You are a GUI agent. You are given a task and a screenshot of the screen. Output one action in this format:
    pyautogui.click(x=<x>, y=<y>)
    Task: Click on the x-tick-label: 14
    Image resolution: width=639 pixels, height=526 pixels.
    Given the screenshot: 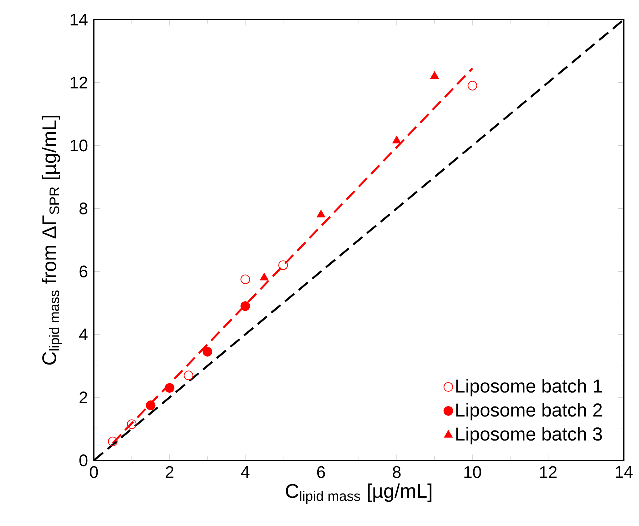 What is the action you would take?
    pyautogui.click(x=624, y=472)
    